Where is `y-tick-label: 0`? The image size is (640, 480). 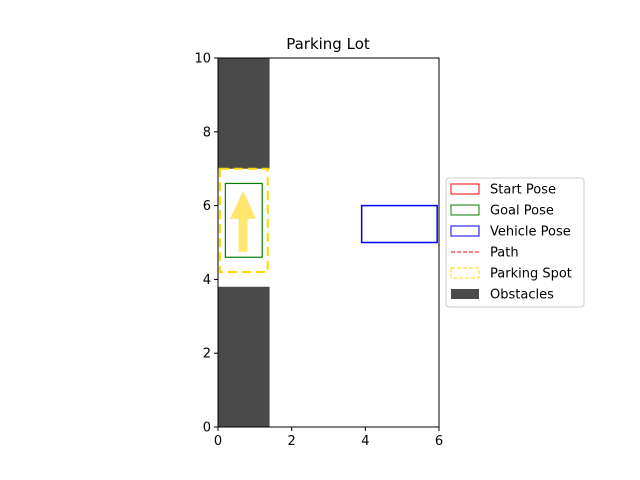
y-tick-label: 0 is located at coordinates (207, 428).